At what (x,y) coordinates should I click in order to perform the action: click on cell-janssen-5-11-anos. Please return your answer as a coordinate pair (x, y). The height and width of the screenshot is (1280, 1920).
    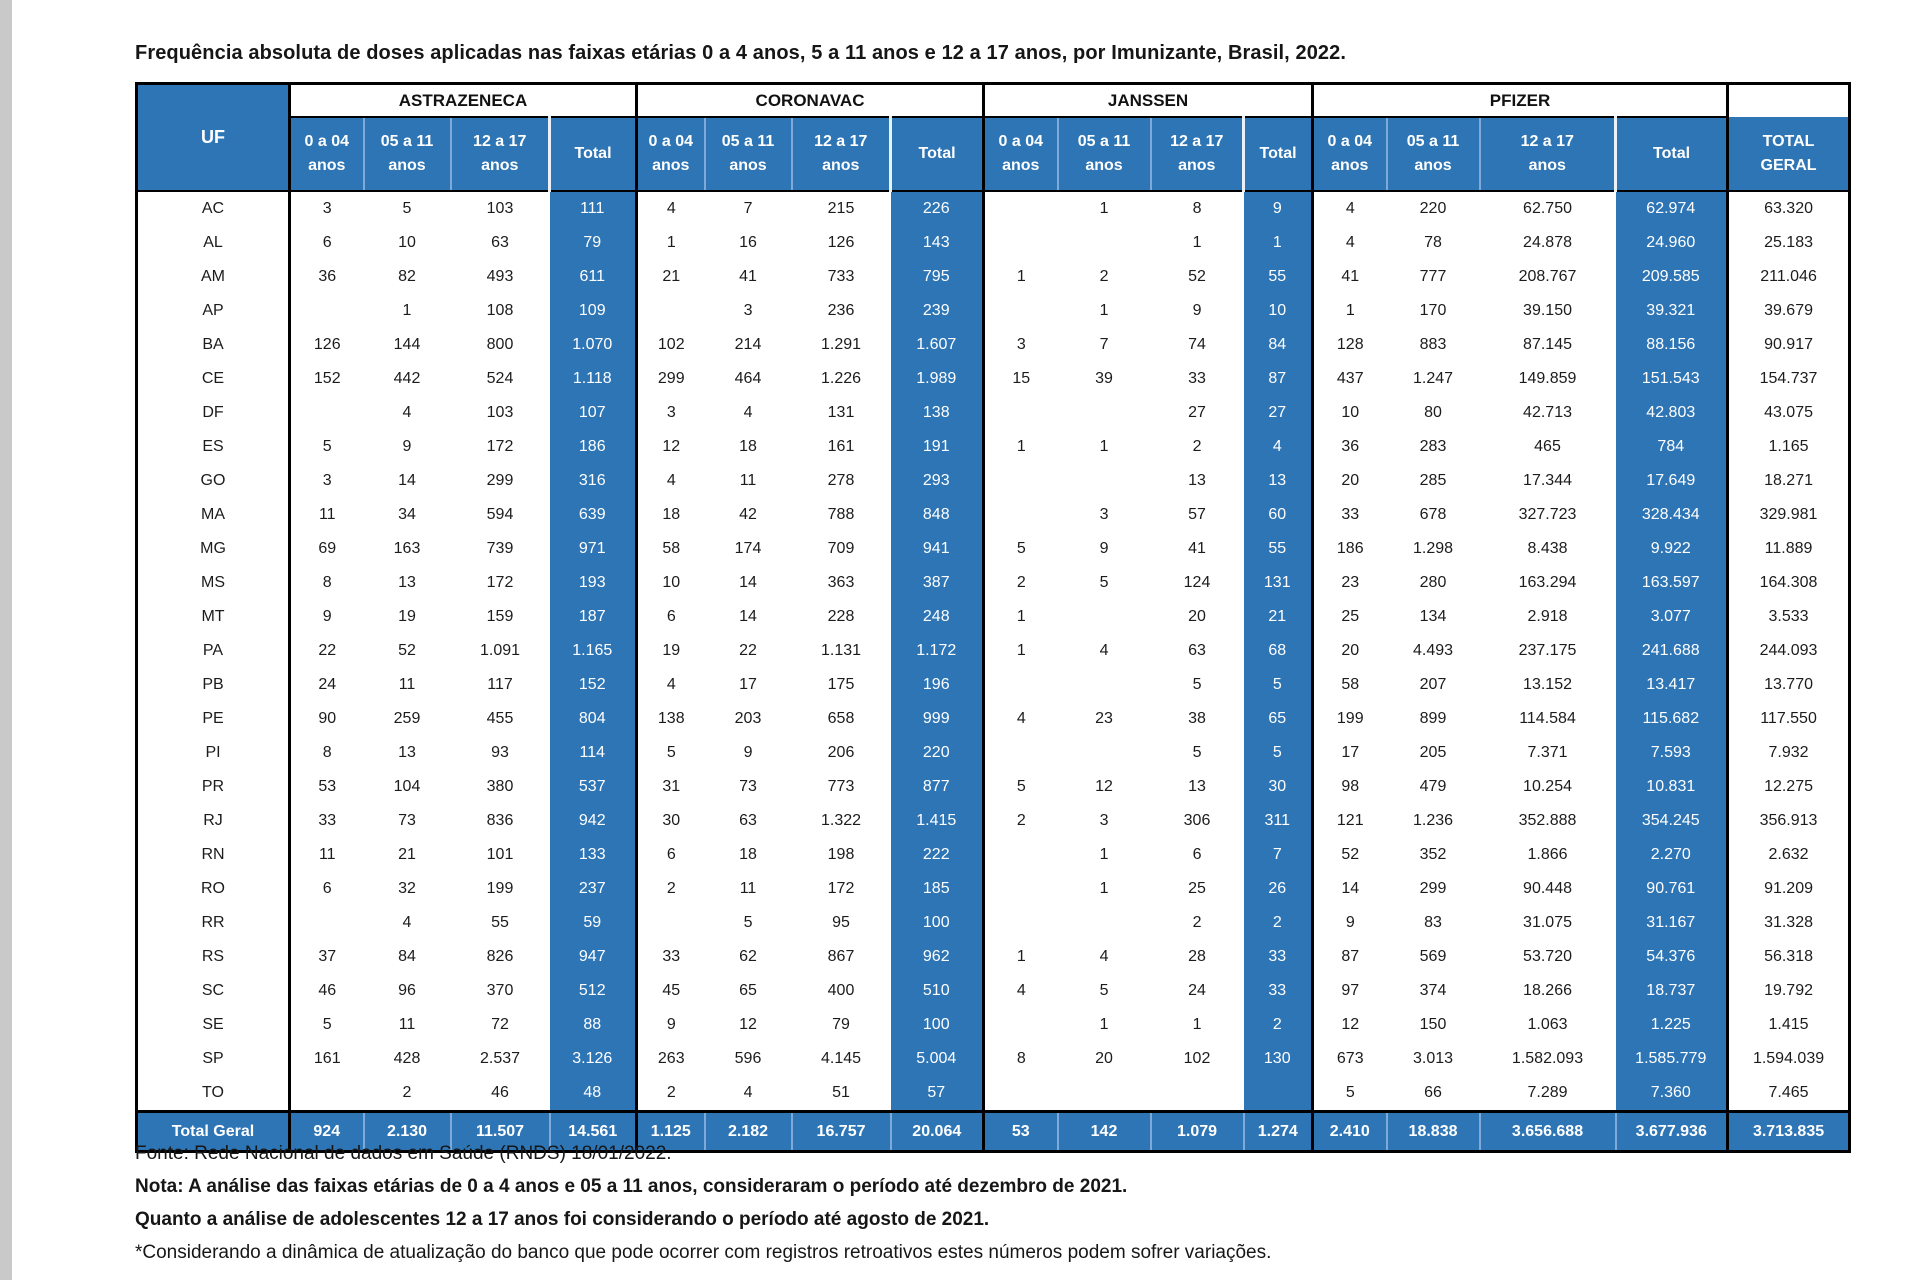
    Looking at the image, I should click on (1104, 617).